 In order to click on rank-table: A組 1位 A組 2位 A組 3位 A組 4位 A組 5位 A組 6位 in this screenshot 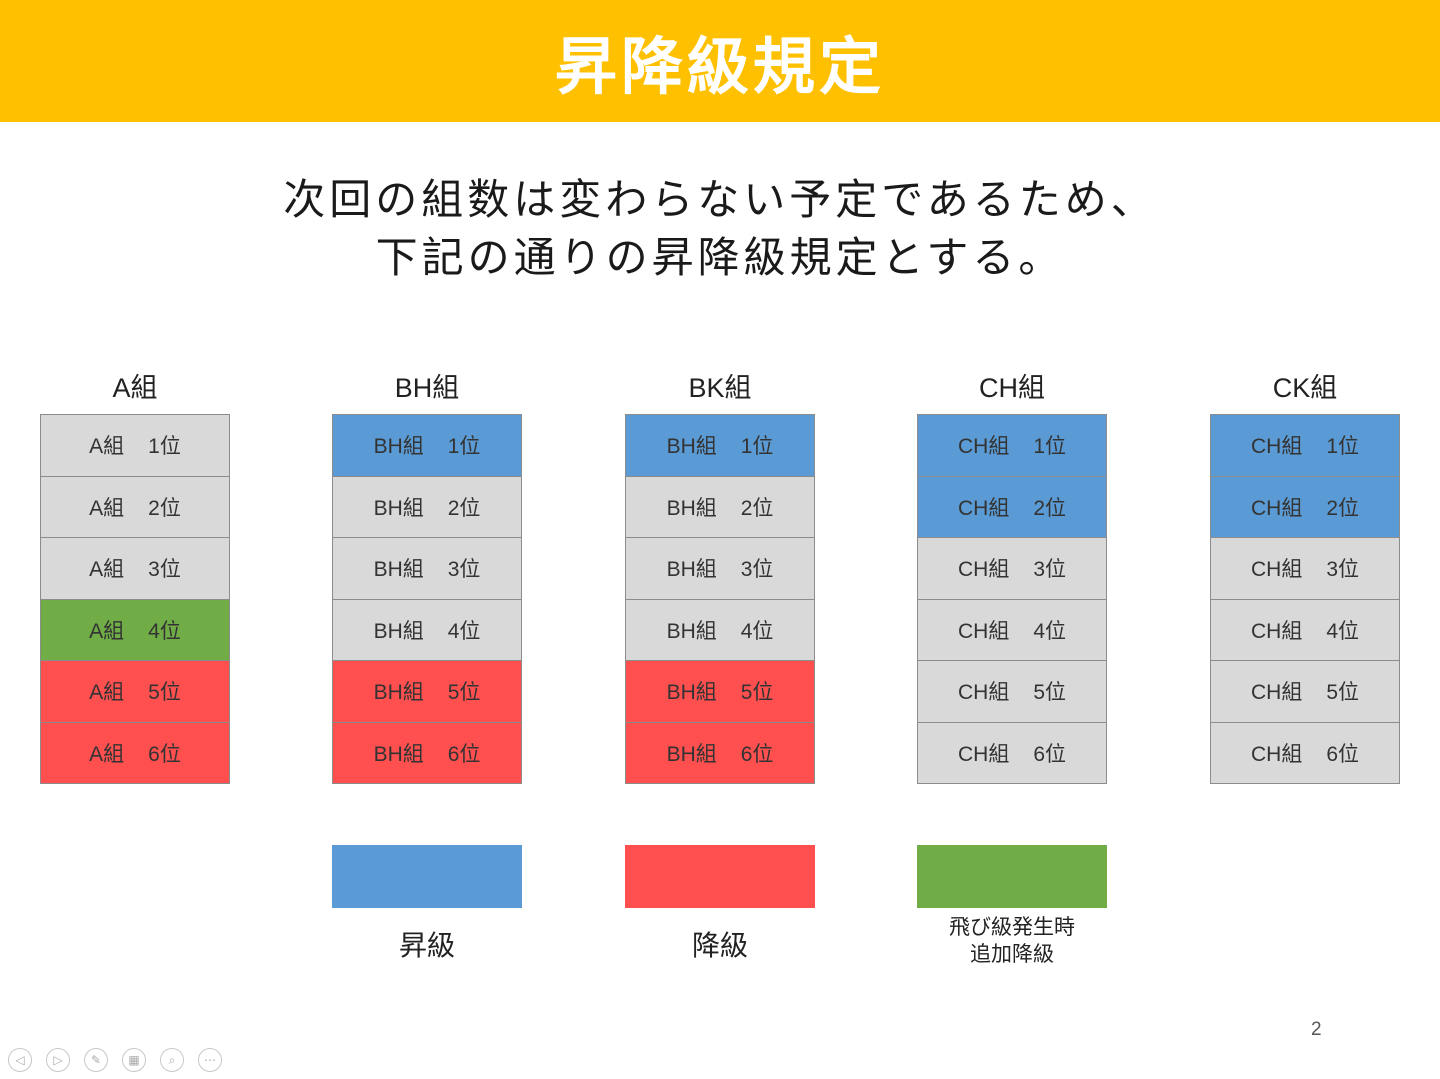, I will do `click(135, 599)`.